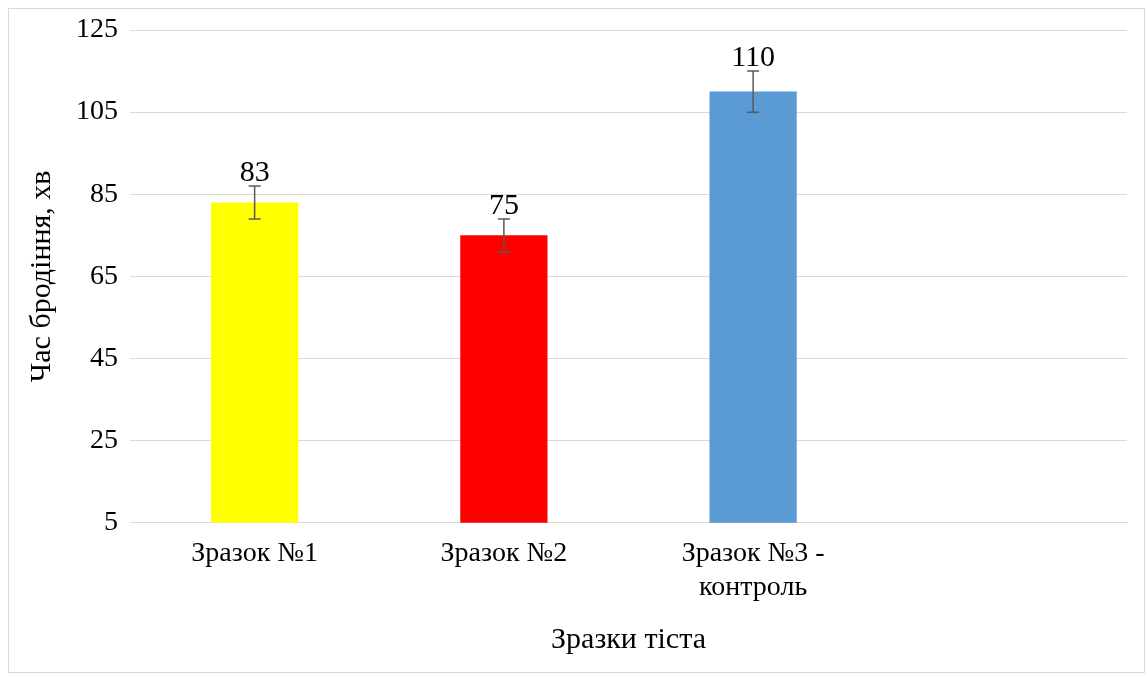 Image resolution: width=1147 pixels, height=677 pixels. What do you see at coordinates (503, 203) in the screenshot?
I see `data-label: 75` at bounding box center [503, 203].